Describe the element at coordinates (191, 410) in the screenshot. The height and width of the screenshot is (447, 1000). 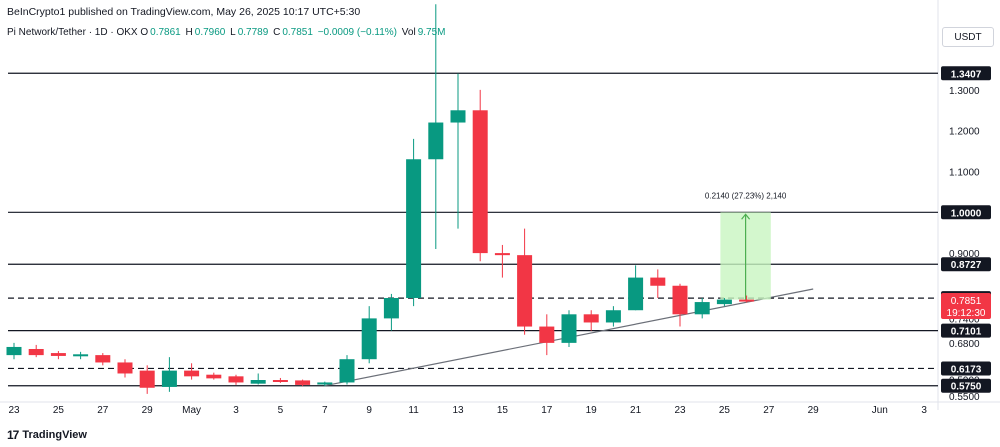
I see `x-tick-label: May` at that location.